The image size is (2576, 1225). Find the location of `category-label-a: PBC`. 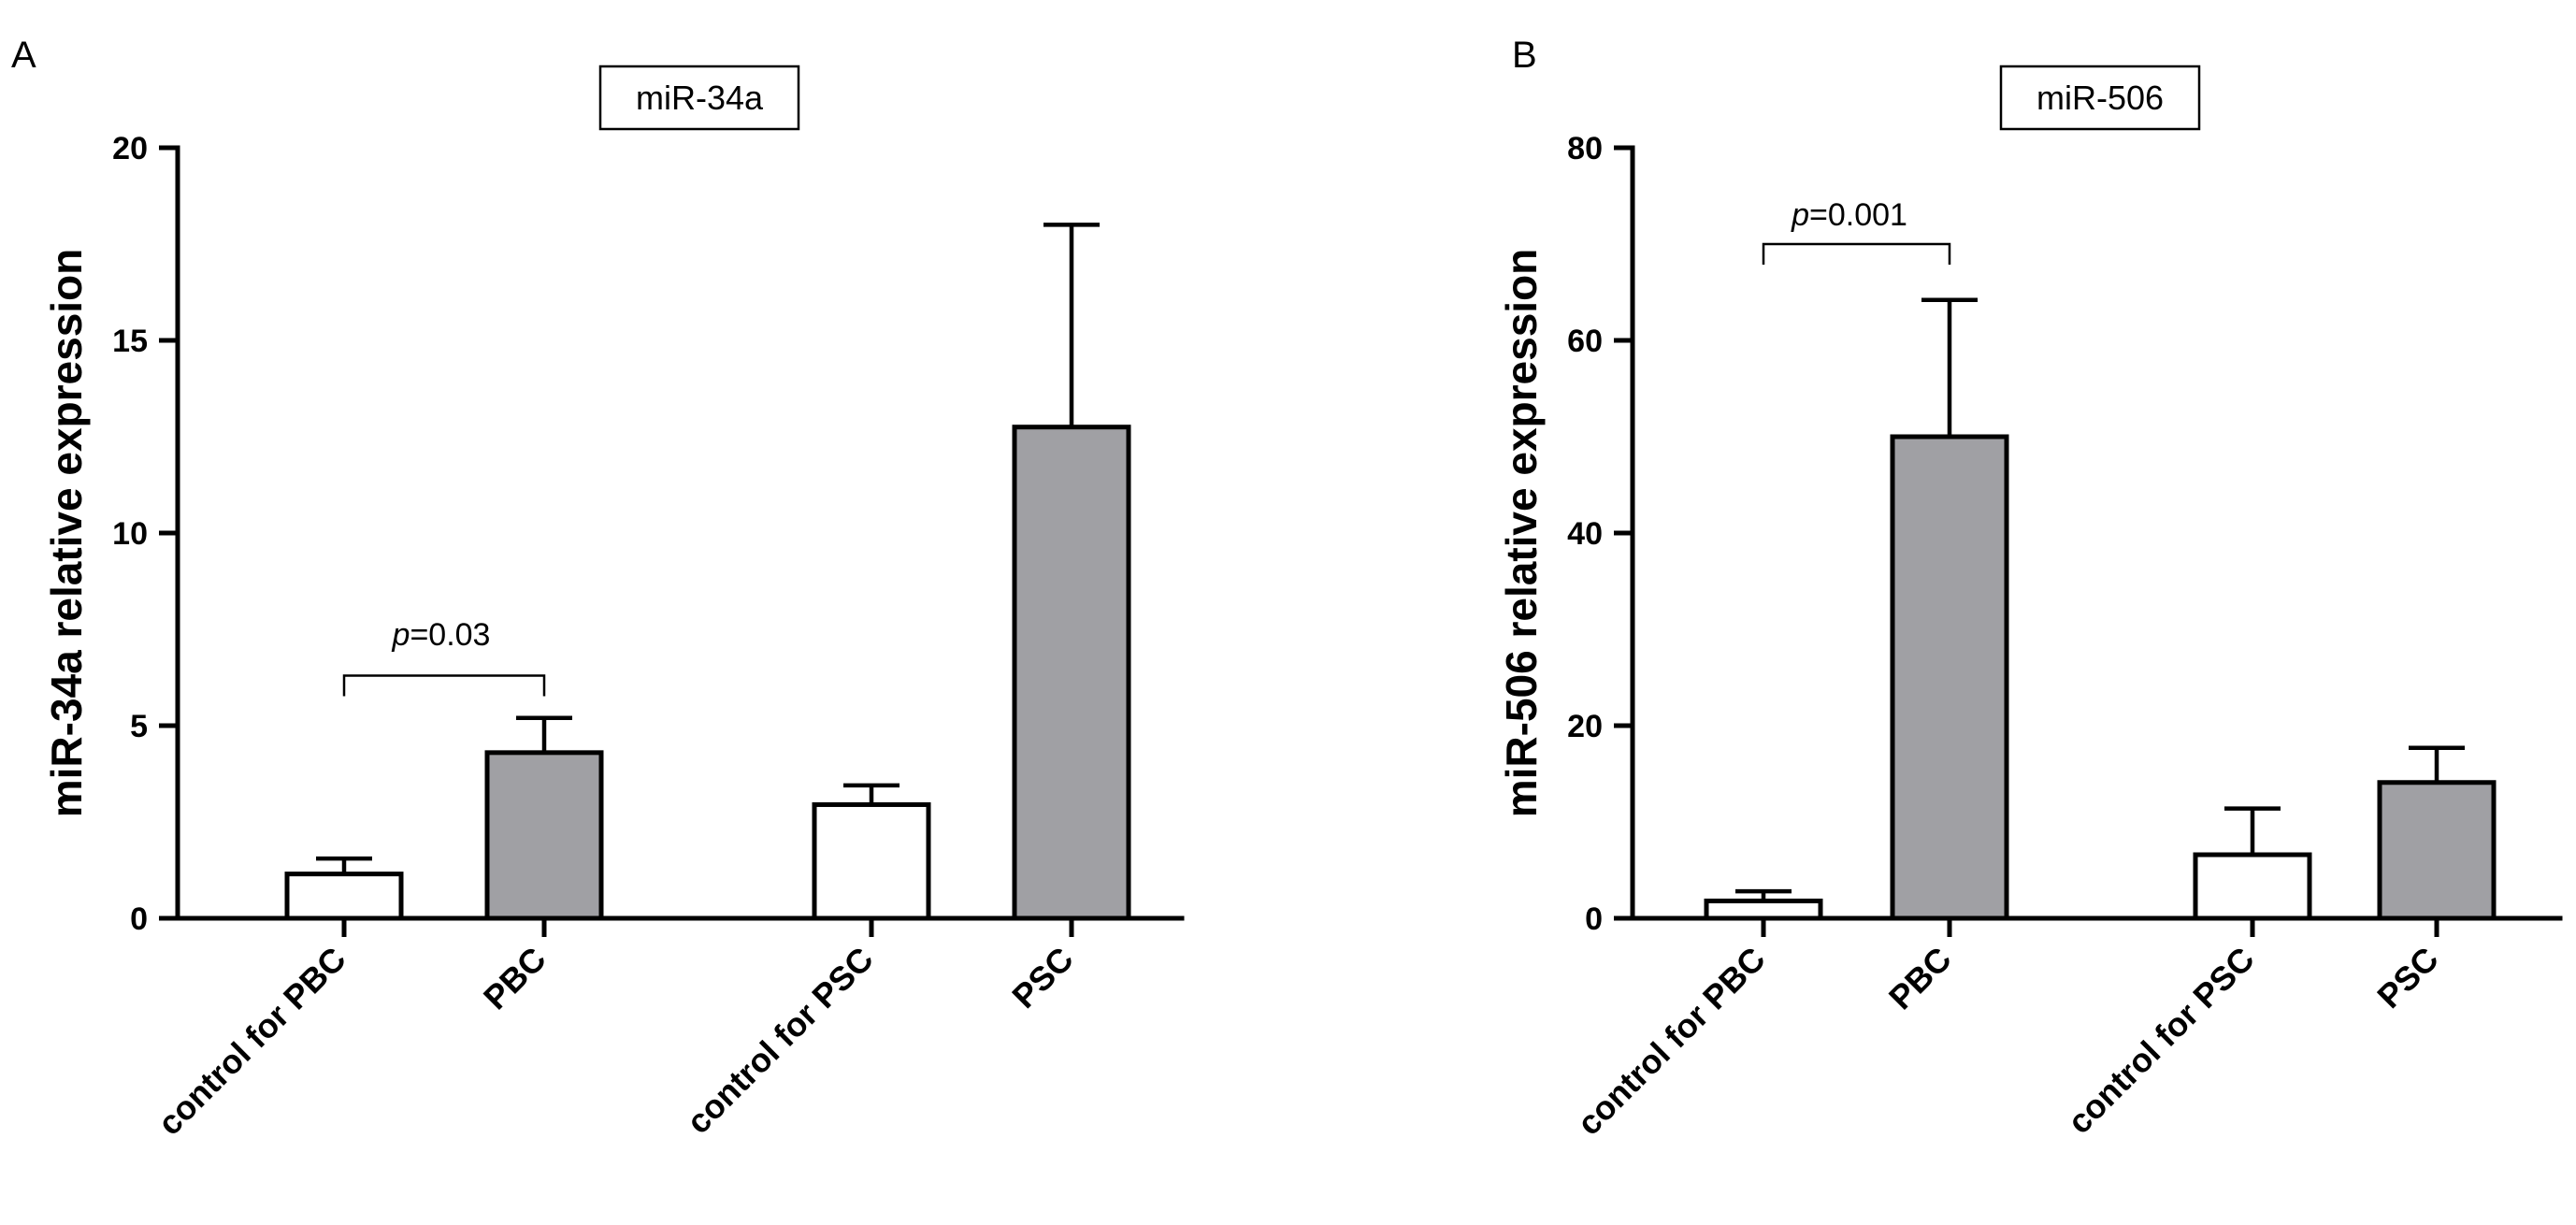

category-label-a: PBC is located at coordinates (515, 978).